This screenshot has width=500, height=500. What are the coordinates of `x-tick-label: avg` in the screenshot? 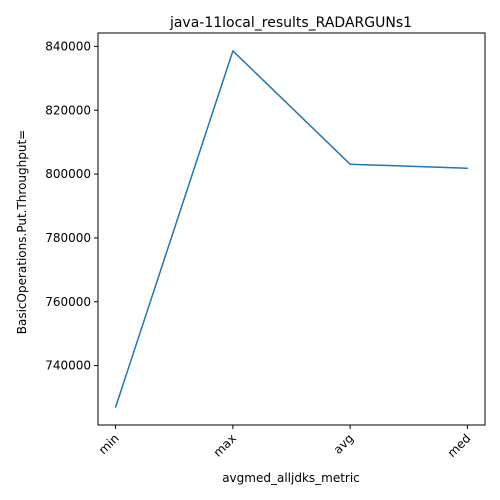 It's located at (344, 444).